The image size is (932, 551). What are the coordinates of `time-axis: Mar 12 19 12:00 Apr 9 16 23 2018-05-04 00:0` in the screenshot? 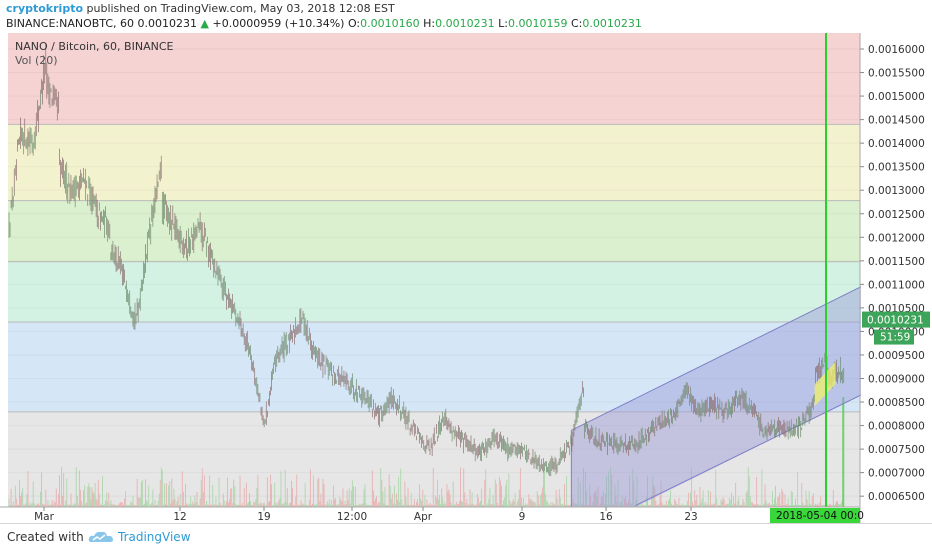 It's located at (432, 515).